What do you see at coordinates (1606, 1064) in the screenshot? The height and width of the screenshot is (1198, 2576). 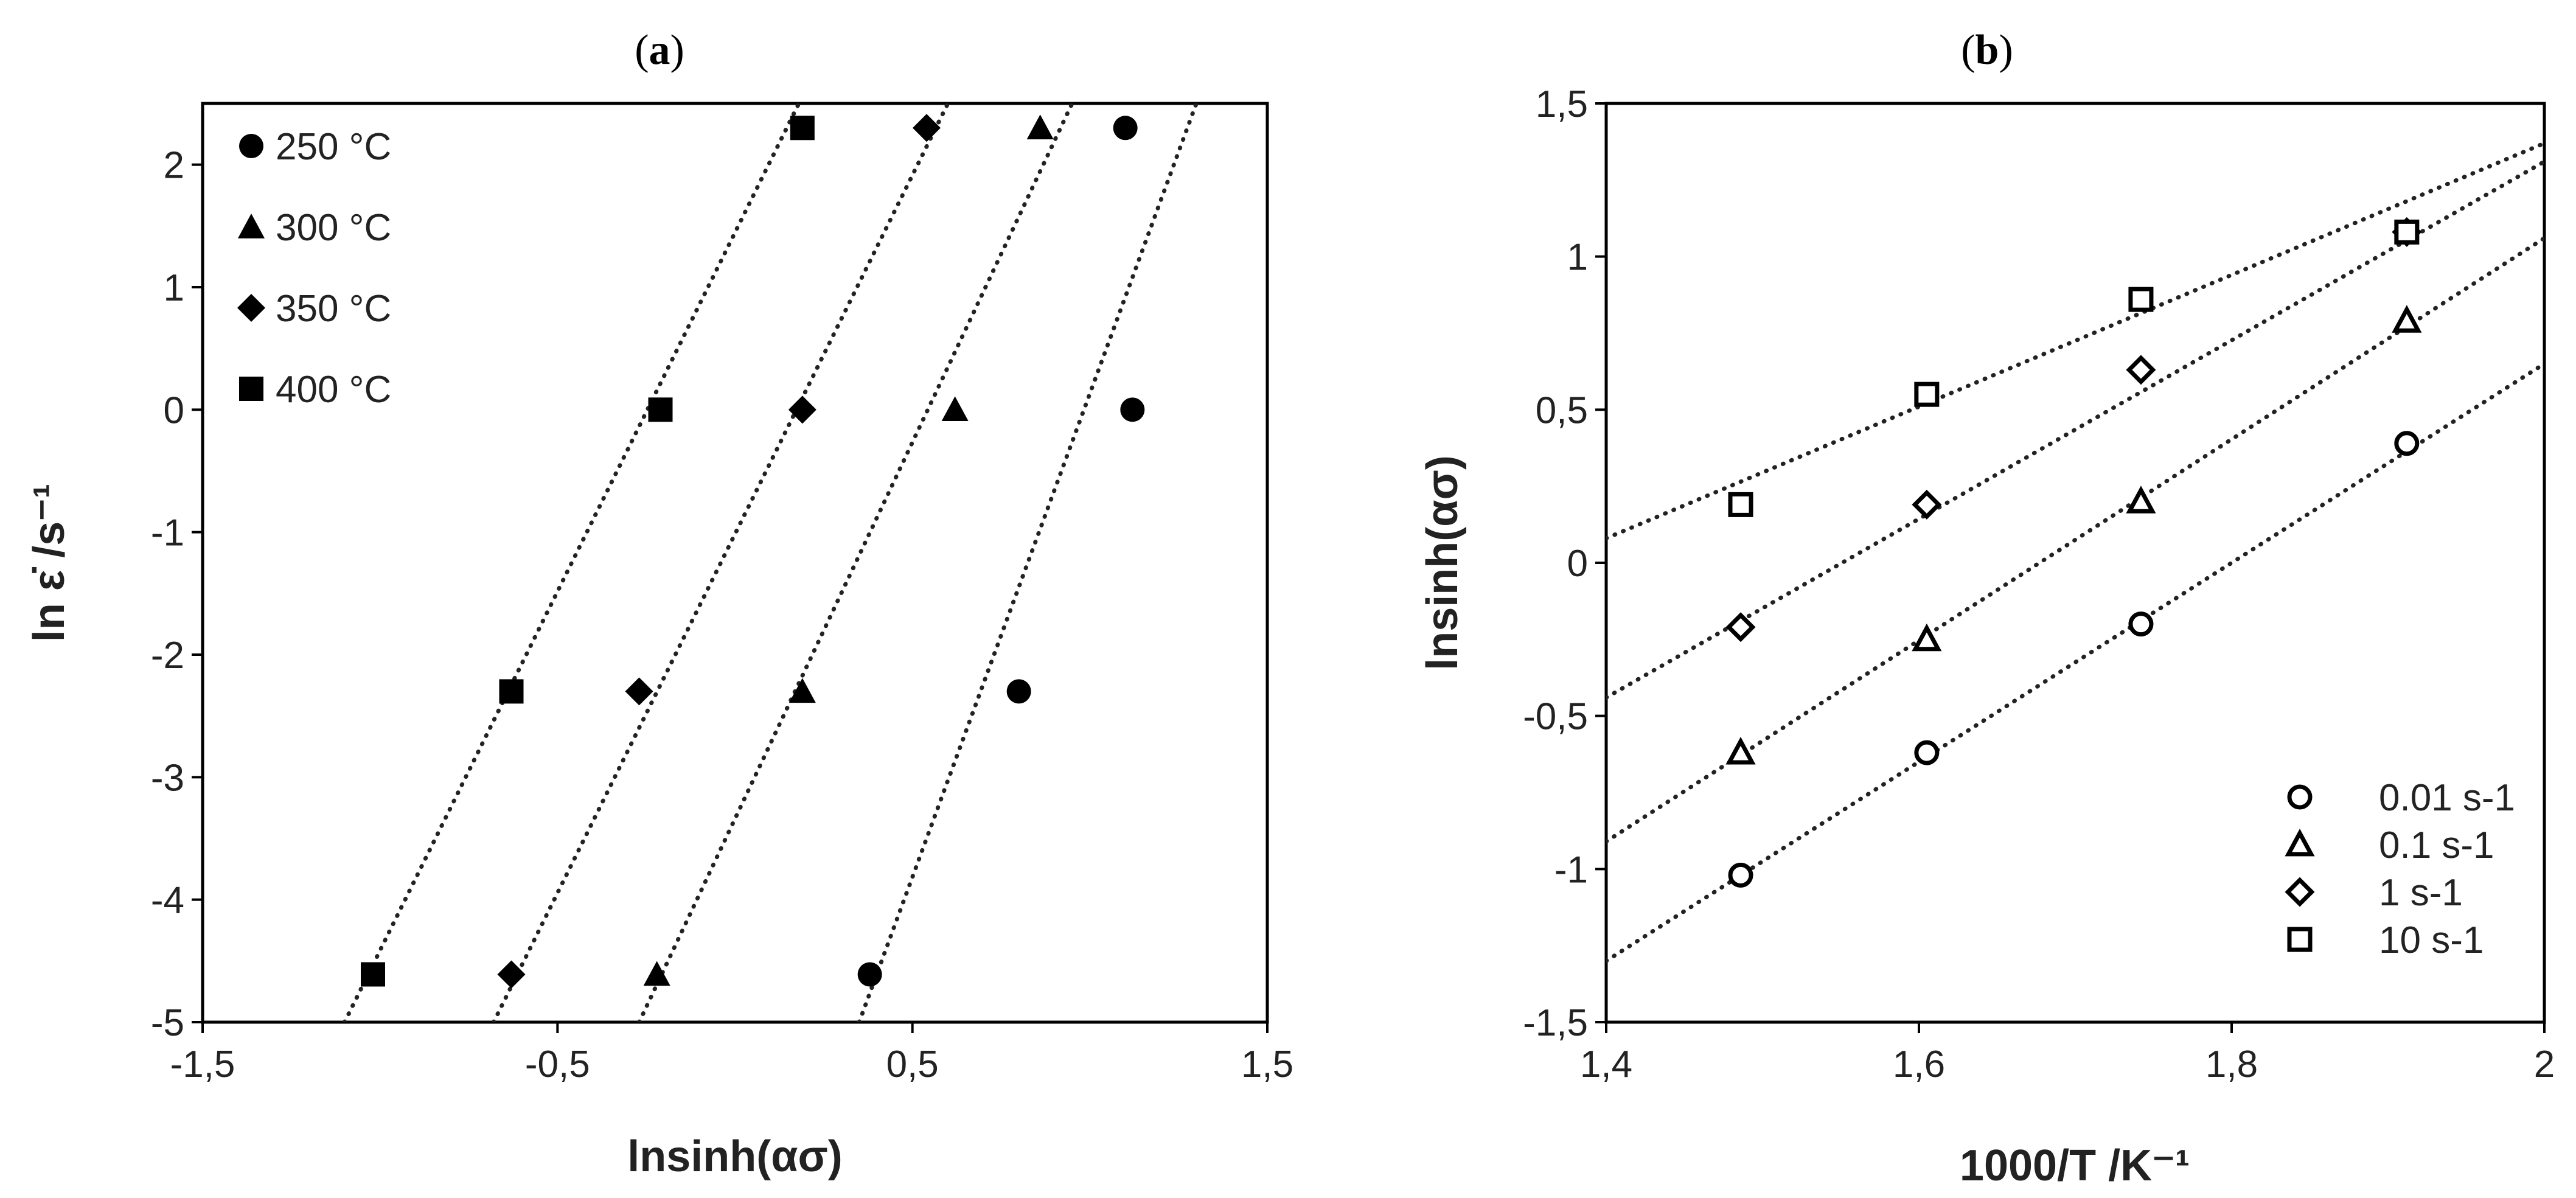 I see `x-tick-label: 1,4` at bounding box center [1606, 1064].